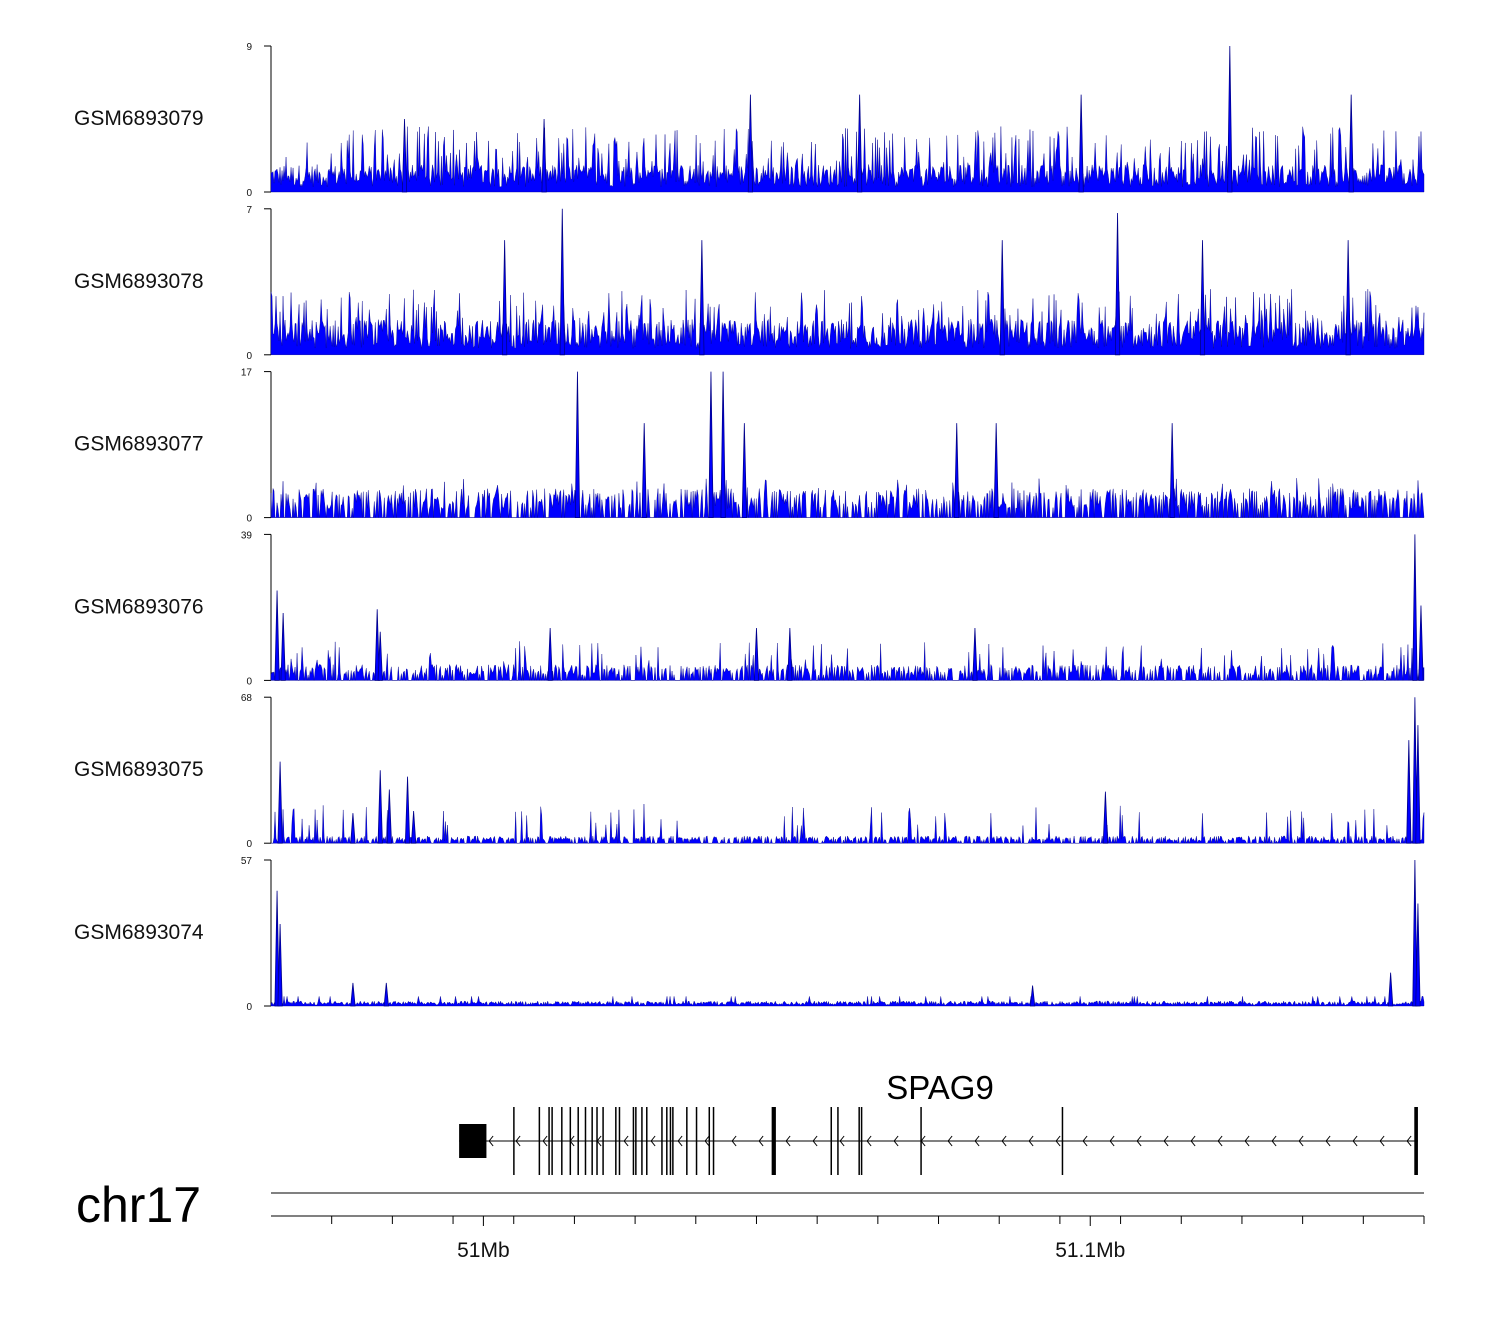 This screenshot has width=1500, height=1320. I want to click on track-label: GSM6893079, so click(139, 118).